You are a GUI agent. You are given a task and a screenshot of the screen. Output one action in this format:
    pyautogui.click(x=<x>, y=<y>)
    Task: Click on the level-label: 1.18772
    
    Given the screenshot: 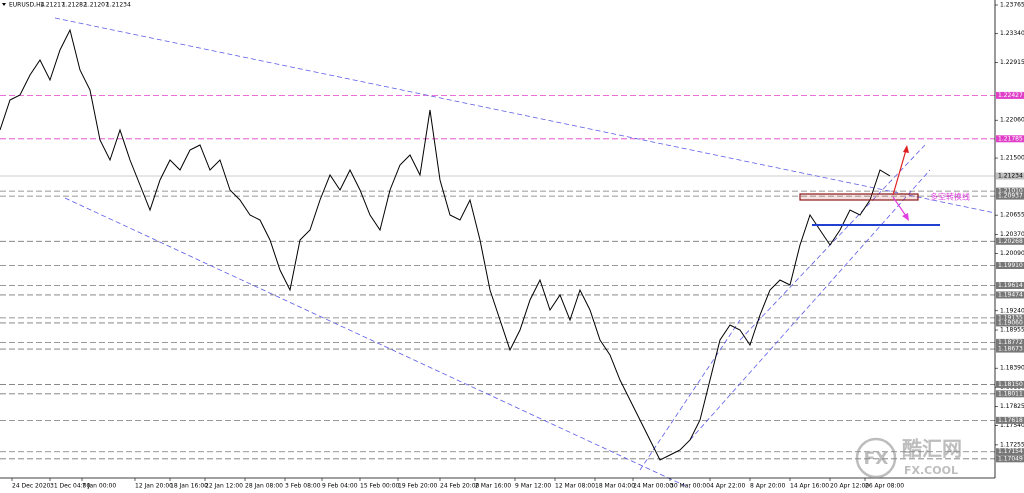 What is the action you would take?
    pyautogui.click(x=1010, y=342)
    